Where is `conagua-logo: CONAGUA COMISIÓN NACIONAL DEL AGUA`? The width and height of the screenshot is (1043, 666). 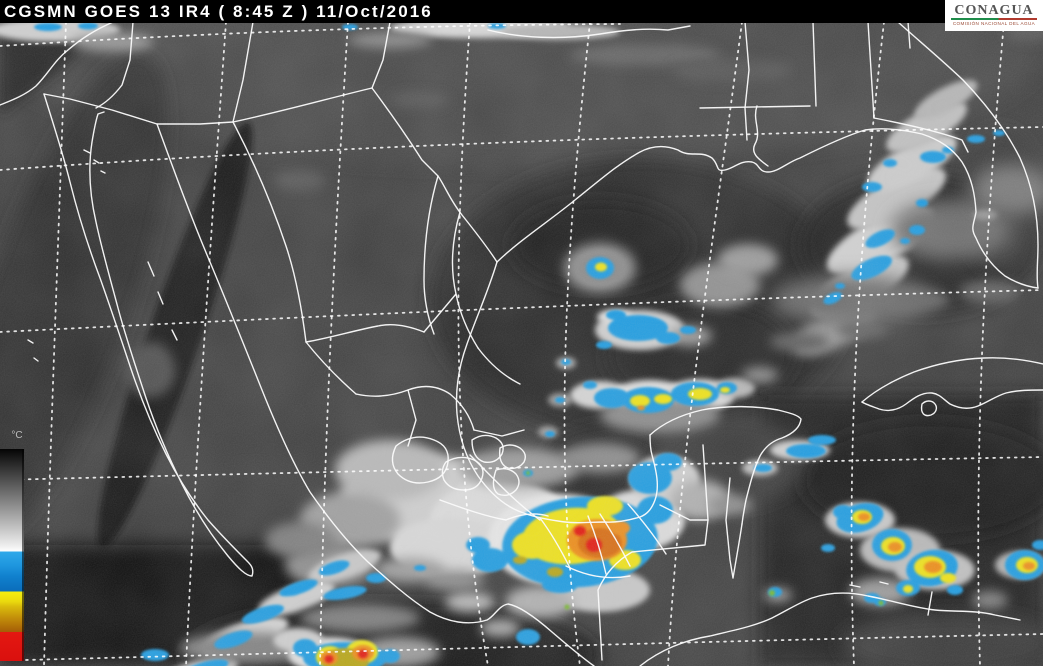 conagua-logo: CONAGUA COMISIÓN NACIONAL DEL AGUA is located at coordinates (994, 15).